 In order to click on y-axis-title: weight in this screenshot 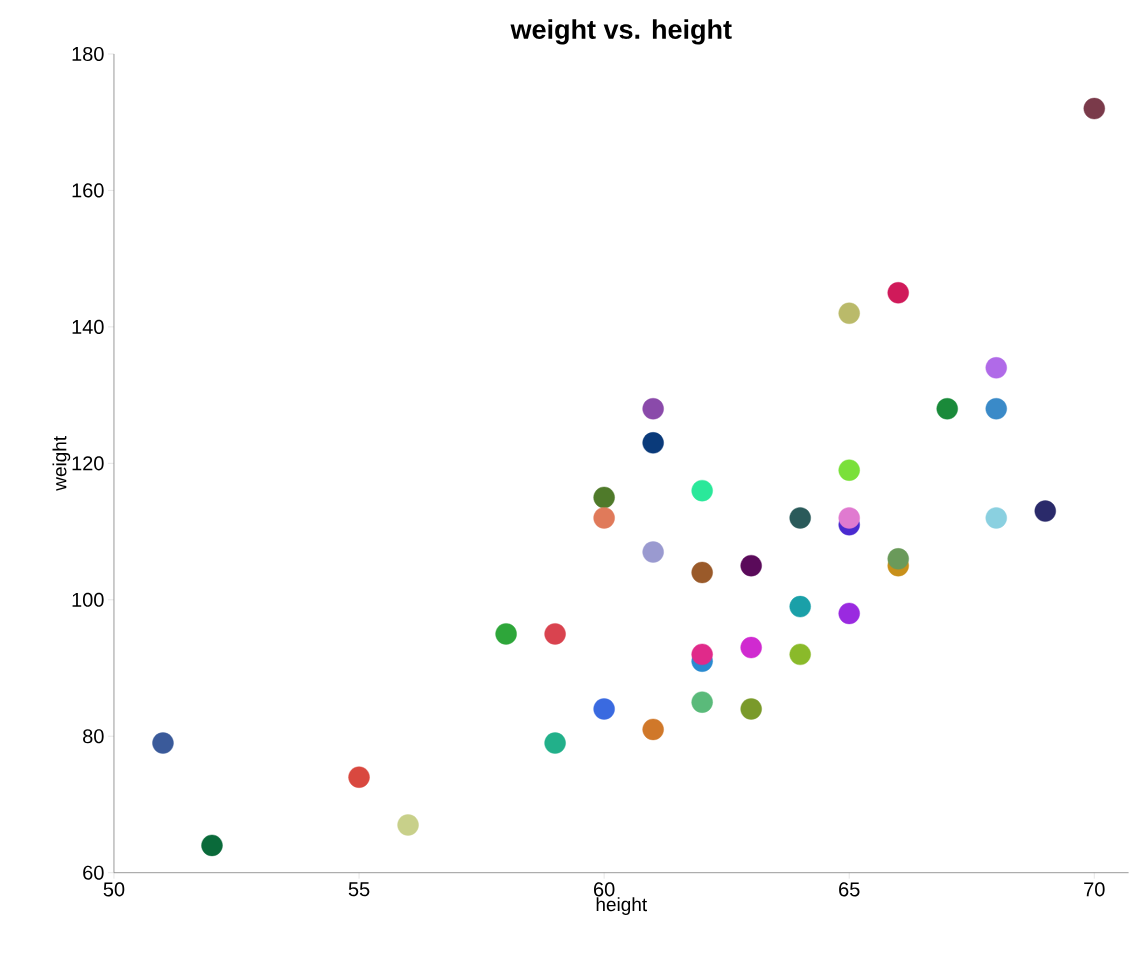, I will do `click(61, 463)`.